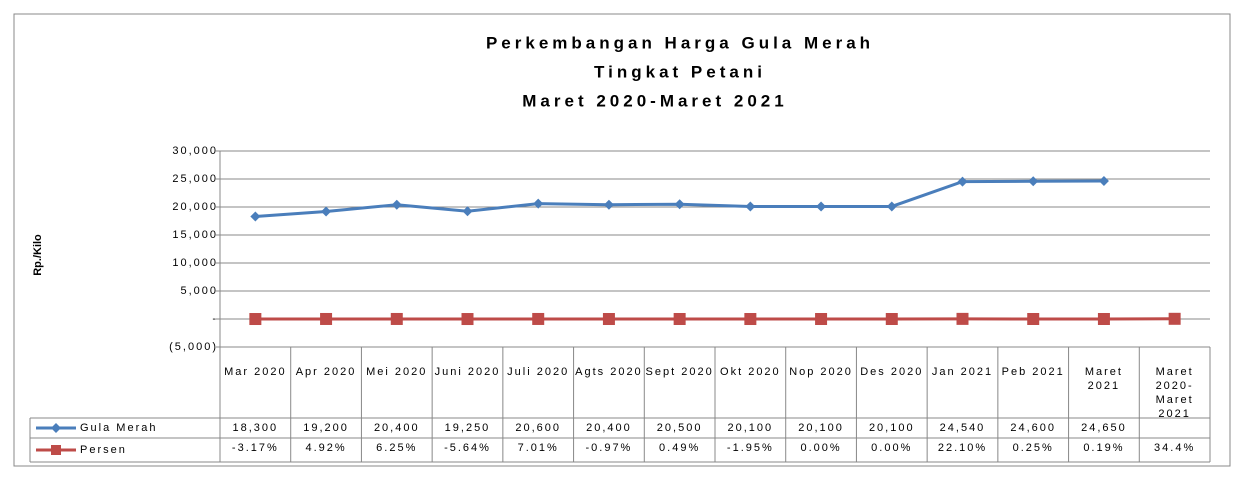  I want to click on data-label: 0.19%, so click(1104, 450).